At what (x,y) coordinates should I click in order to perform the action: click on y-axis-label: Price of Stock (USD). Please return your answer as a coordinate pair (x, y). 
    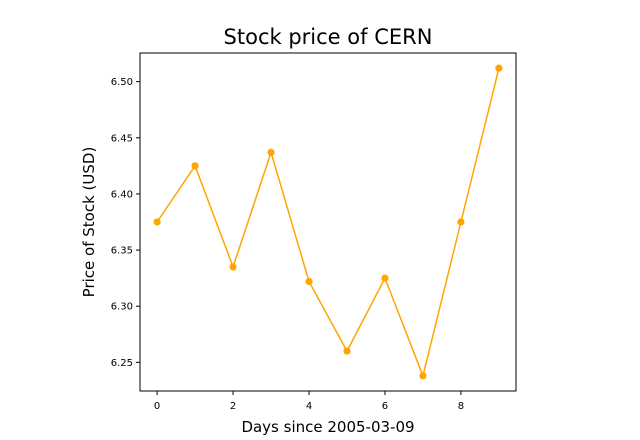
    Looking at the image, I should click on (89, 222).